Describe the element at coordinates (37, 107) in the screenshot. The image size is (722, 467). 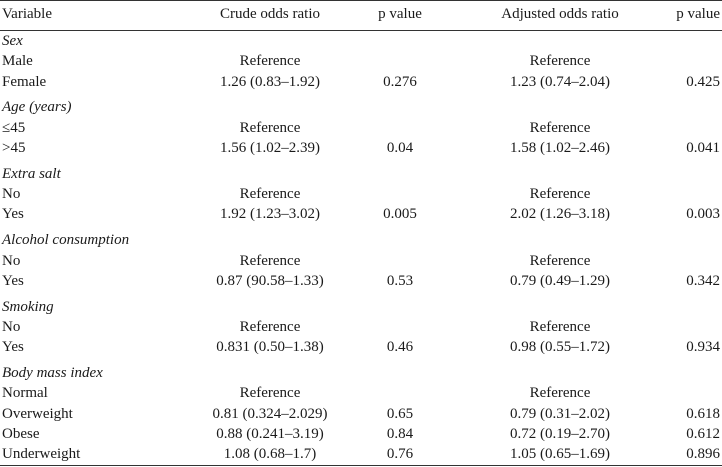
I see `group-title: Age (years)` at that location.